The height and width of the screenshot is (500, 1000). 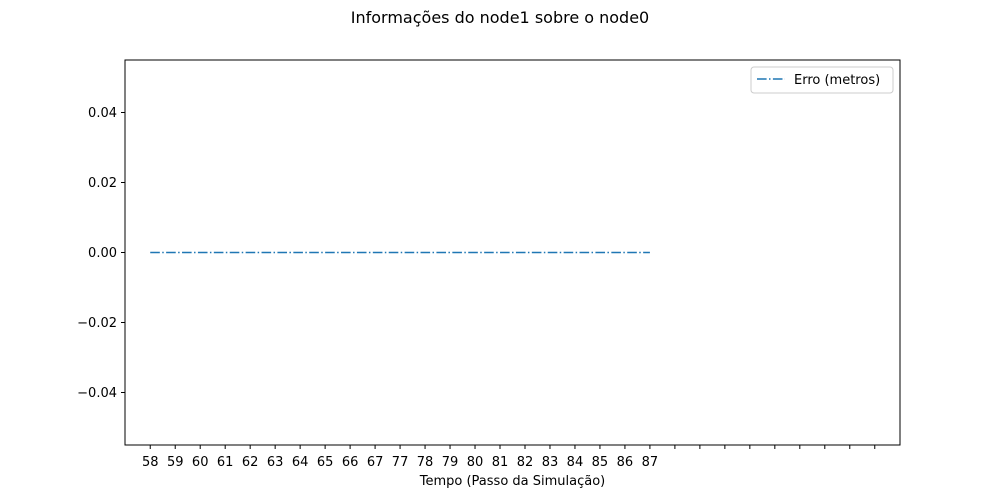 What do you see at coordinates (400, 462) in the screenshot?
I see `x-tick-label: 77` at bounding box center [400, 462].